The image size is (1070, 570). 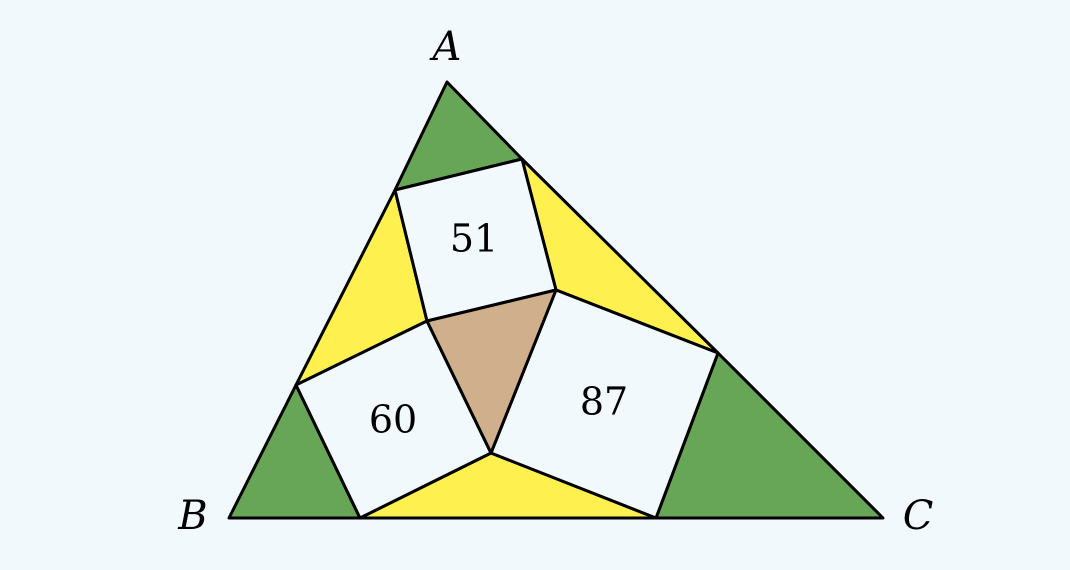 What do you see at coordinates (491, 371) in the screenshot?
I see `center-triangle` at bounding box center [491, 371].